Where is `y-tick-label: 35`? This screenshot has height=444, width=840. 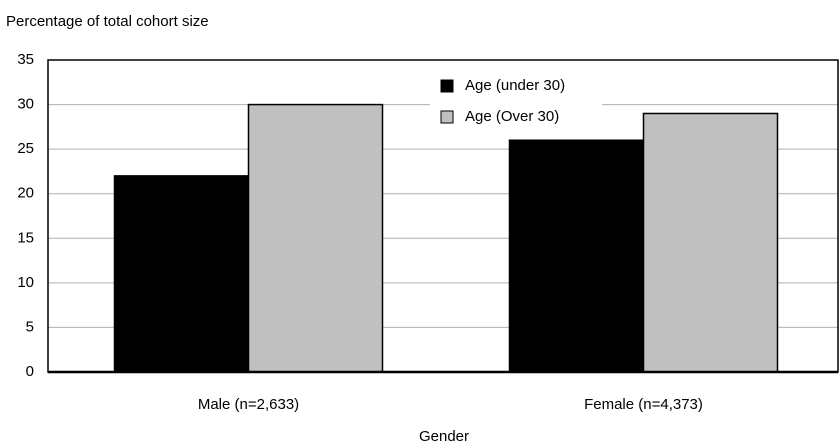
y-tick-label: 35 is located at coordinates (25, 59).